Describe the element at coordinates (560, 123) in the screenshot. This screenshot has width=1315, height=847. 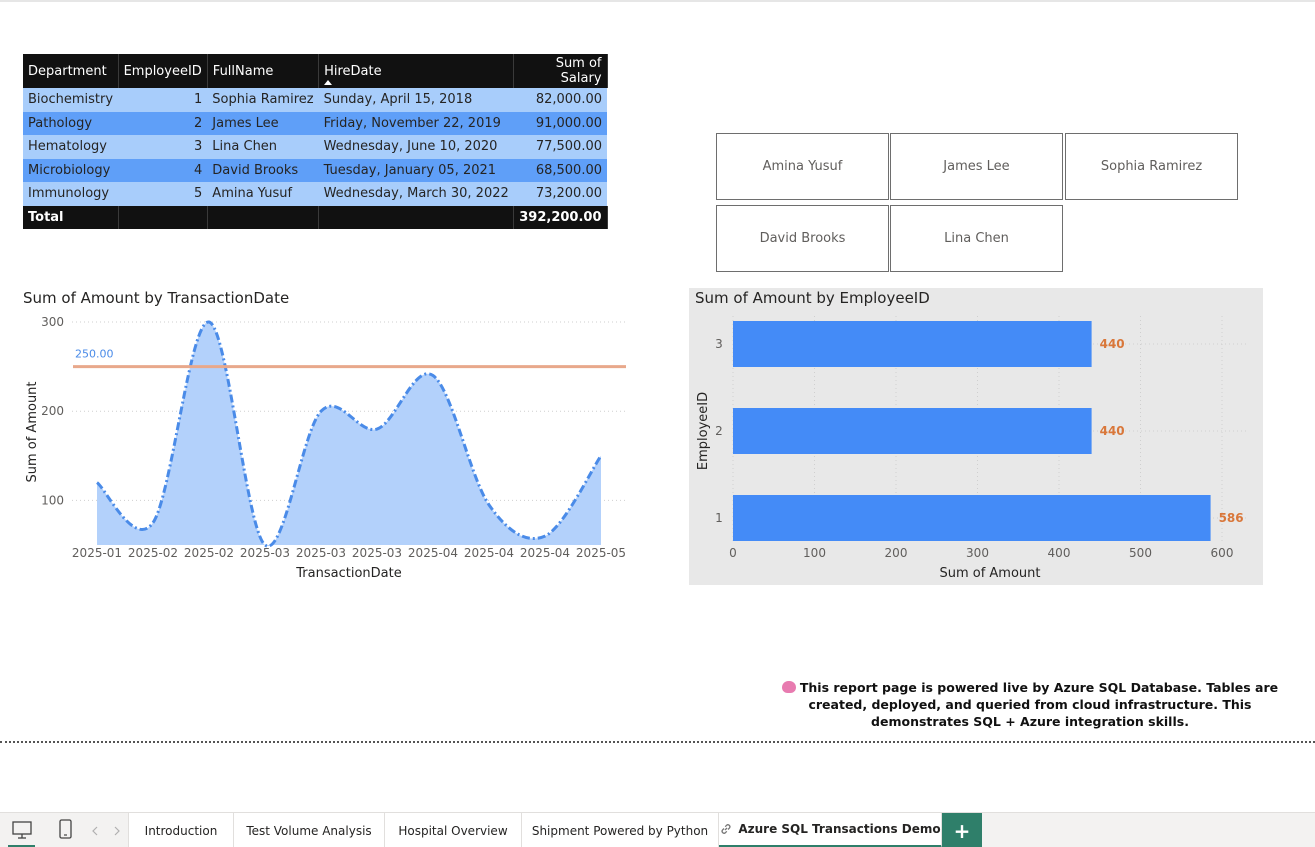
I see `cell-salary: 91,000.00` at that location.